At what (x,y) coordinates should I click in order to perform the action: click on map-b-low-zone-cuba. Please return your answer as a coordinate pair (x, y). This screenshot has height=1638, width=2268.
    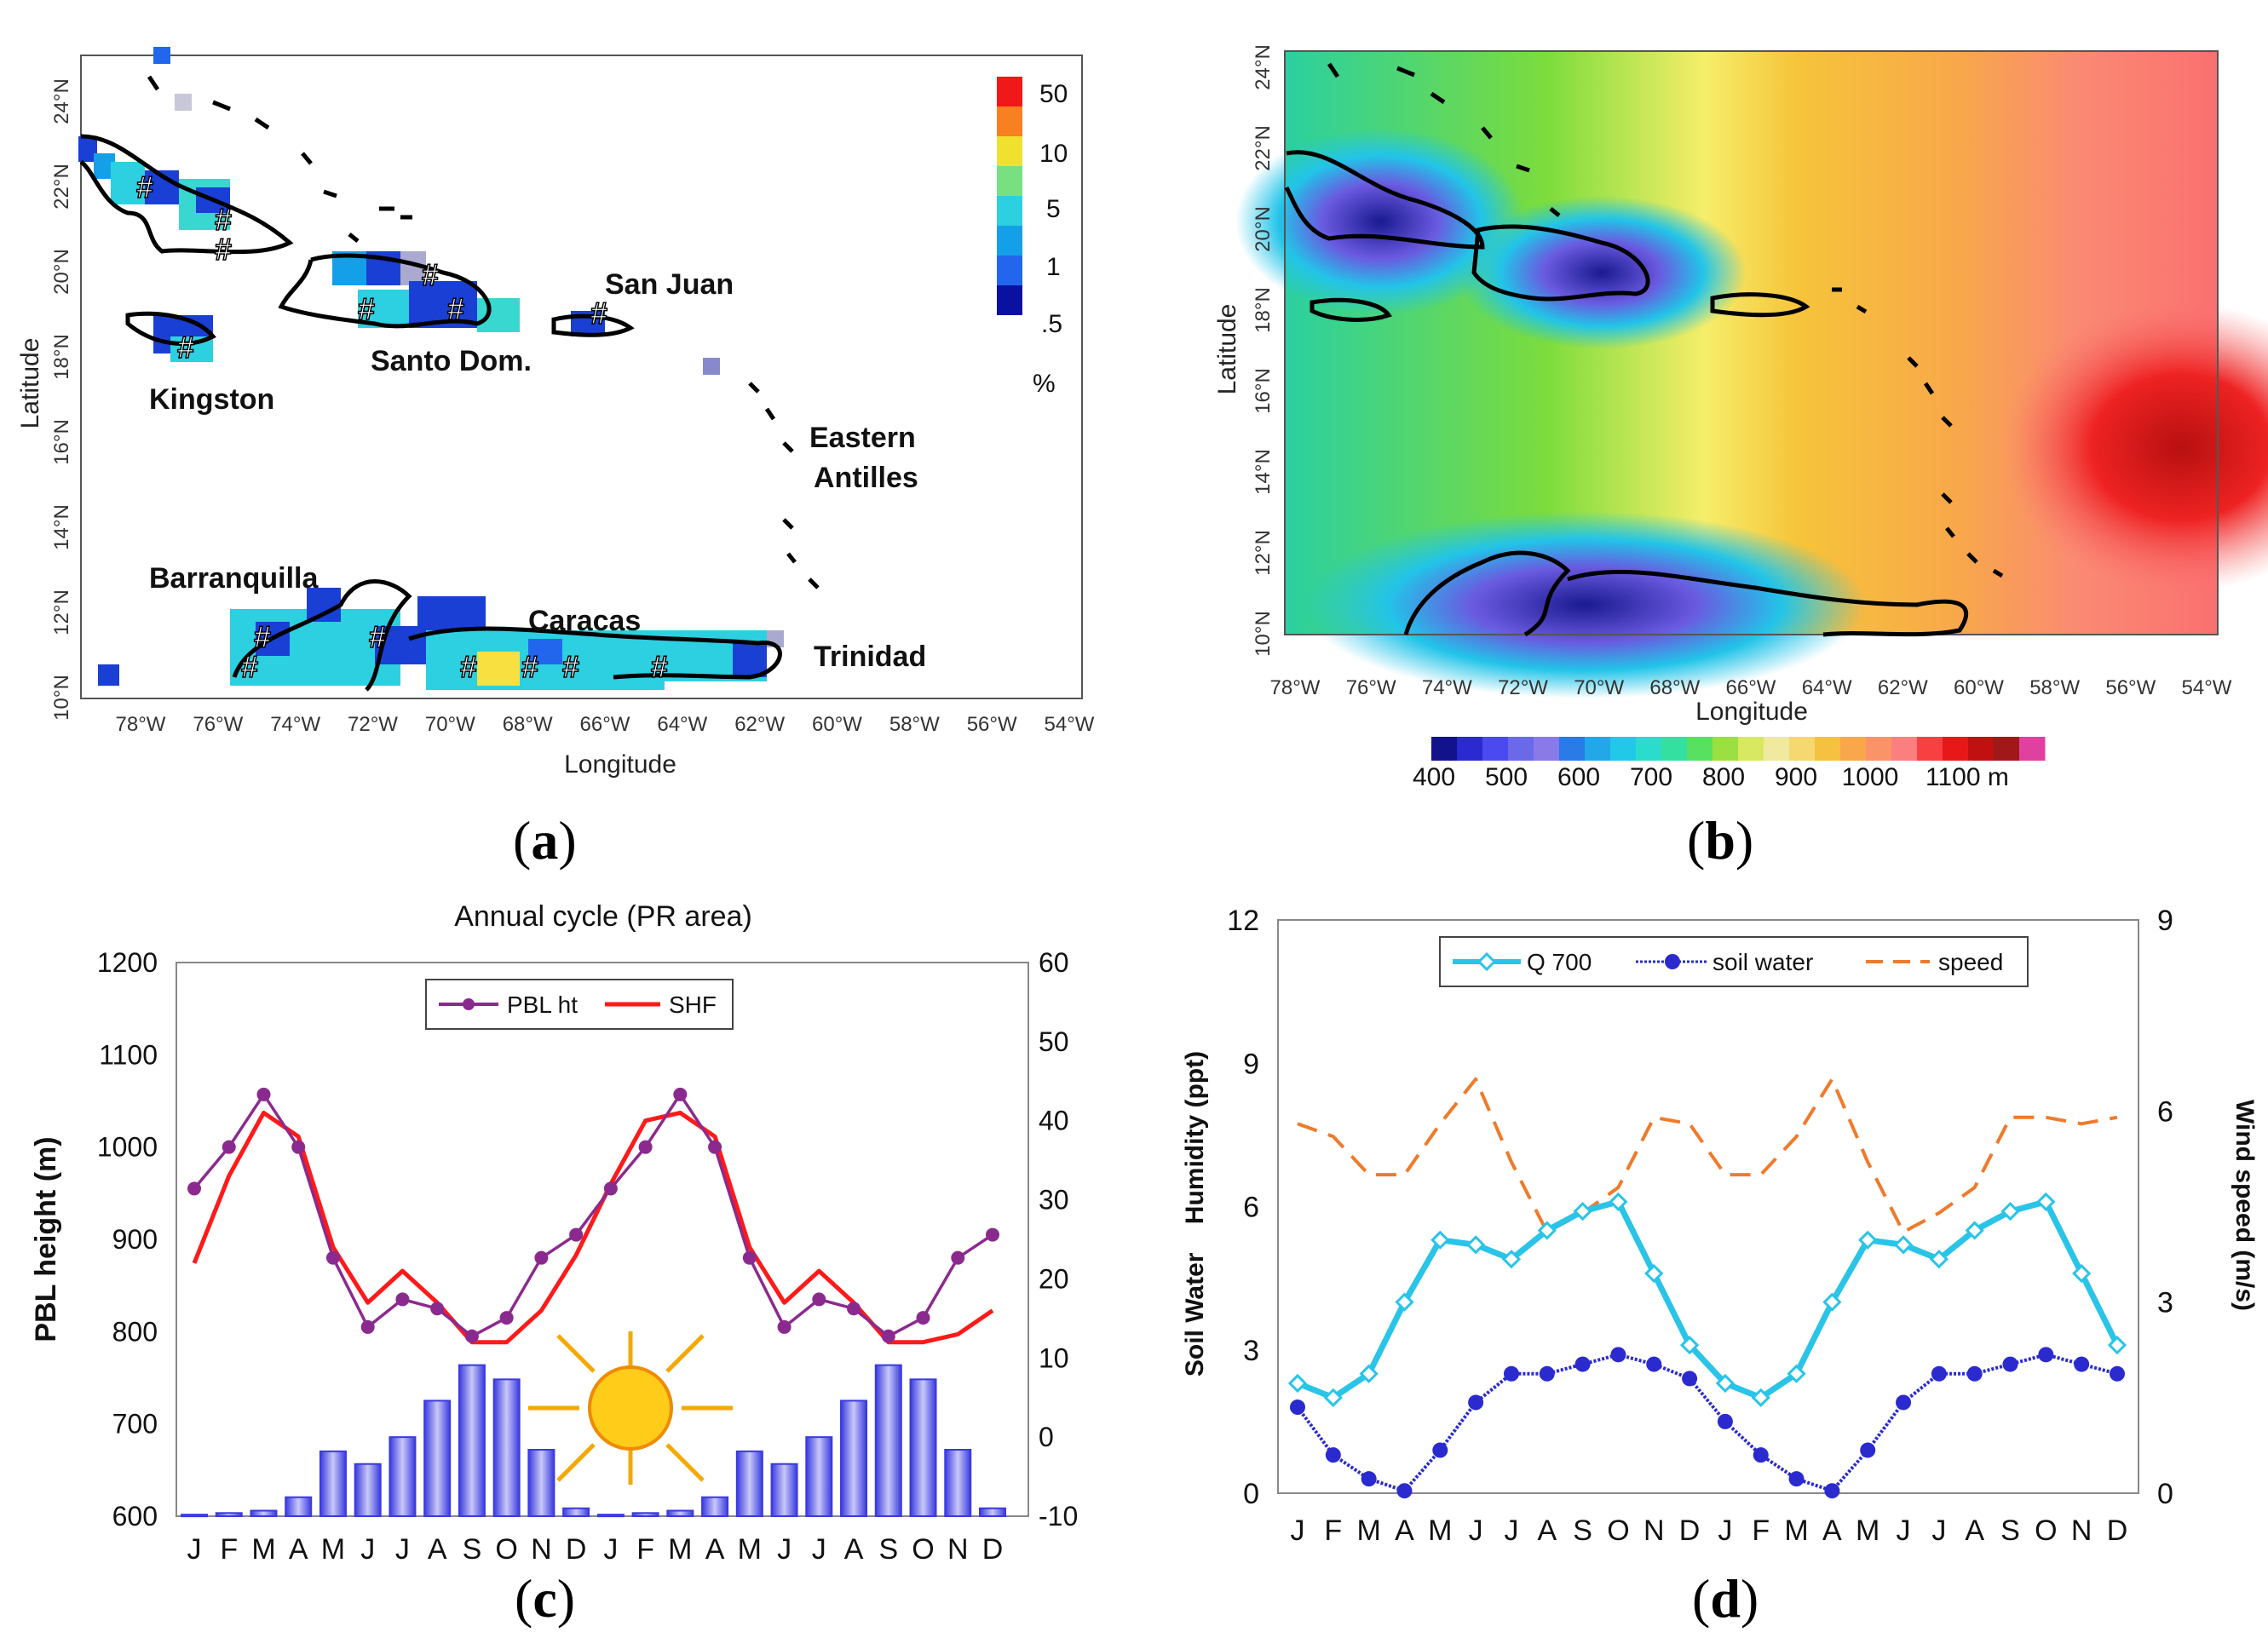
    Looking at the image, I should click on (1380, 221).